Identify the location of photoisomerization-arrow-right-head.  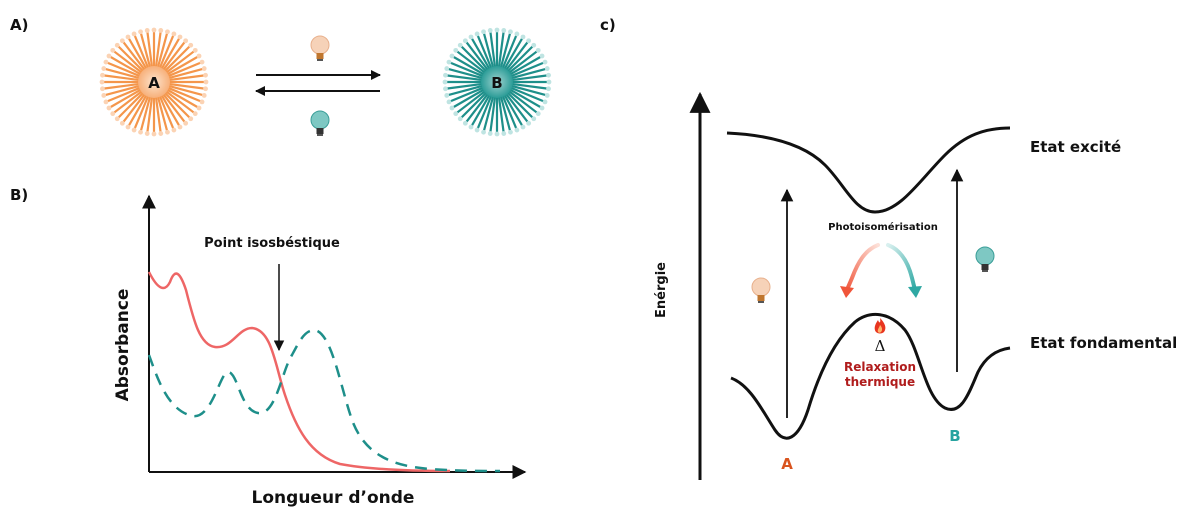
(915, 292).